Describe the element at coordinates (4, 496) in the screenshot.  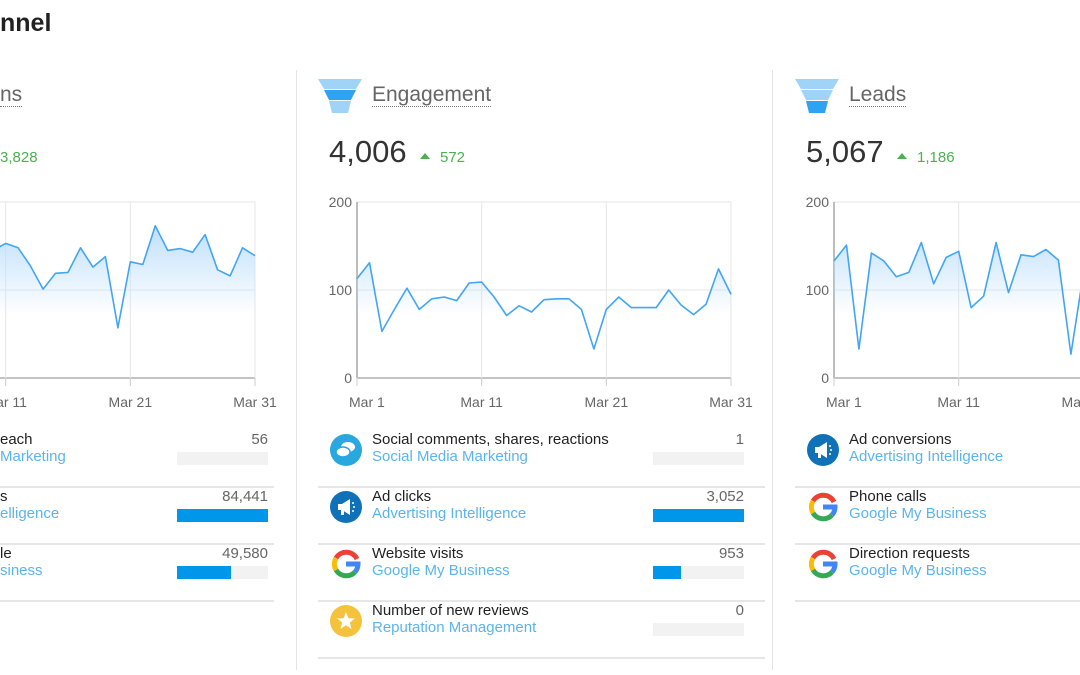
I see `item-label: s` at that location.